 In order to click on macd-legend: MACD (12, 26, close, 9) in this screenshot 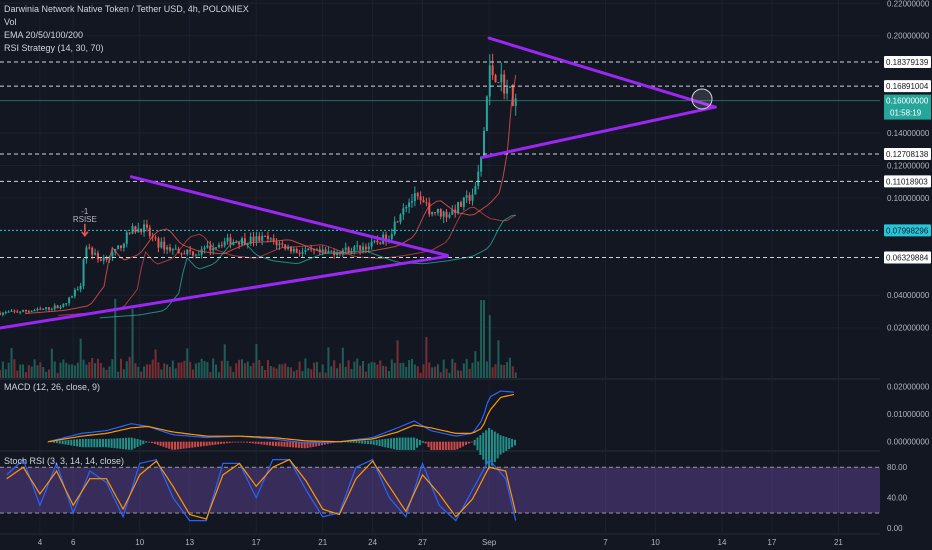, I will do `click(52, 387)`.